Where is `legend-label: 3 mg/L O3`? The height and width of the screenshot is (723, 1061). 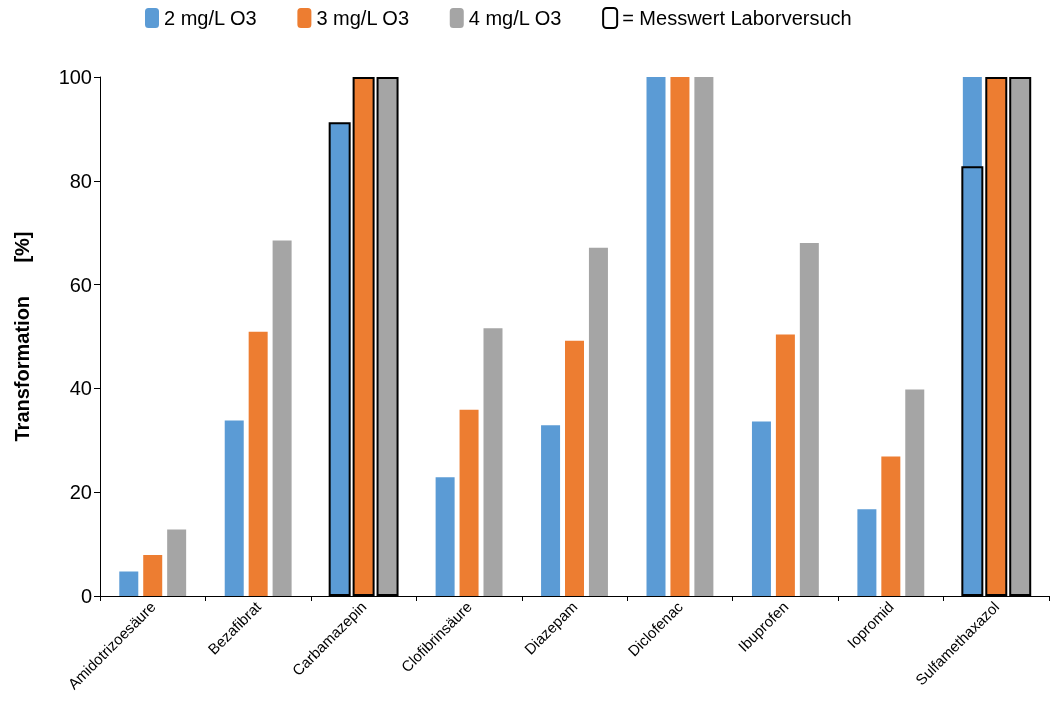
legend-label: 3 mg/L O3 is located at coordinates (363, 18).